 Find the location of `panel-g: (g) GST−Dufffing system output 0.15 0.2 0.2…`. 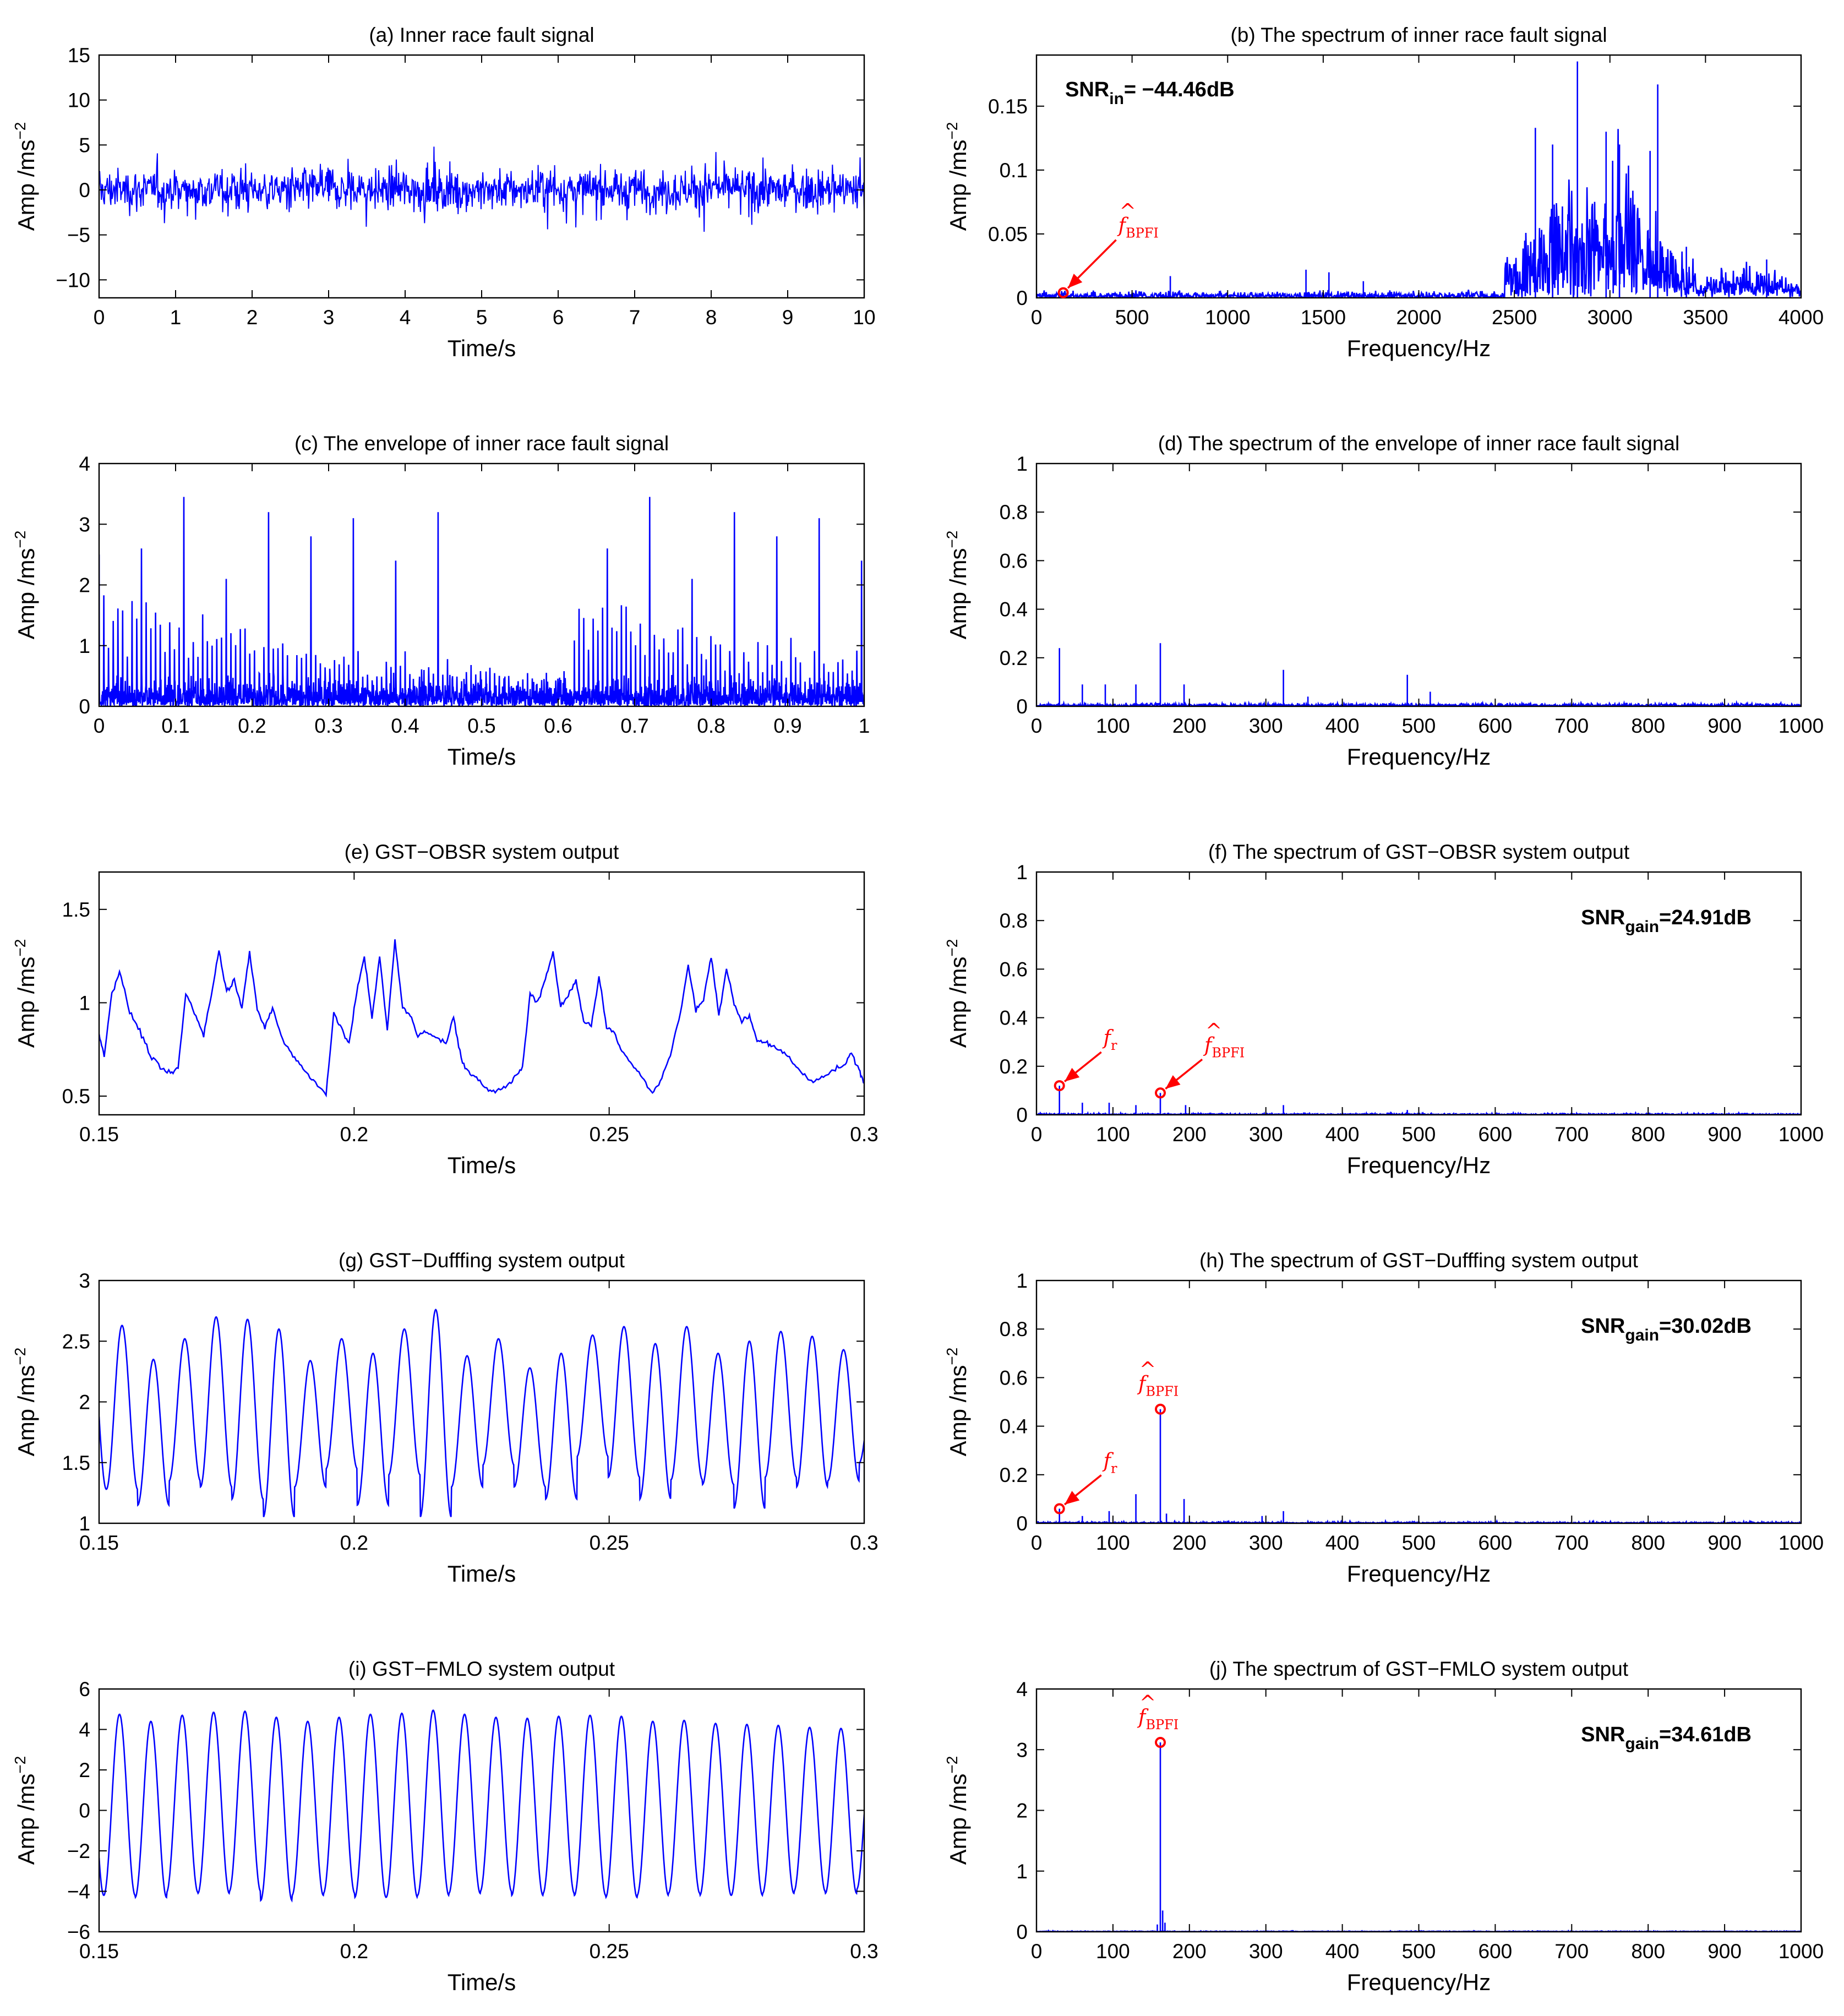

panel-g: (g) GST−Dufffing system output 0.15 0.2 0.2… is located at coordinates (445, 1418).